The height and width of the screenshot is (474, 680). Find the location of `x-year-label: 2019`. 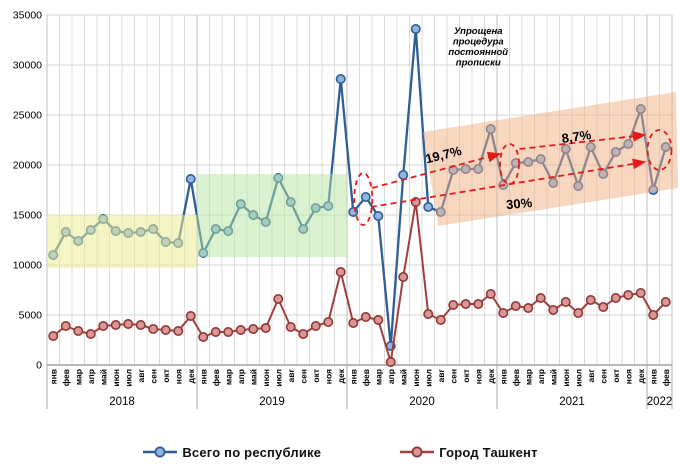

x-year-label: 2019 is located at coordinates (272, 402).